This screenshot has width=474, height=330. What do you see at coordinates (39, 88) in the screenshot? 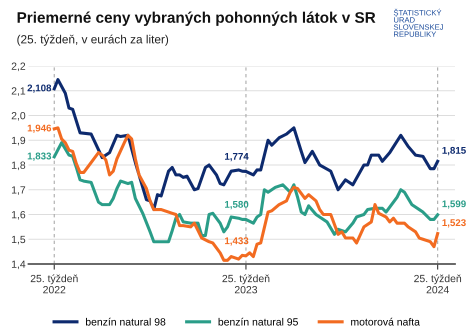
I see `annotation: 2,108` at bounding box center [39, 88].